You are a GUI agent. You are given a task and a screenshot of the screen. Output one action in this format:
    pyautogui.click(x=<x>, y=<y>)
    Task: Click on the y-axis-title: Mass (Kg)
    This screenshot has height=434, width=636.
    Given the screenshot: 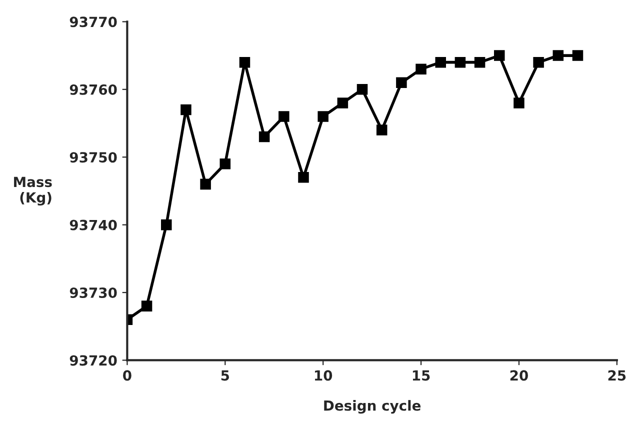 What is the action you would take?
    pyautogui.click(x=33, y=191)
    